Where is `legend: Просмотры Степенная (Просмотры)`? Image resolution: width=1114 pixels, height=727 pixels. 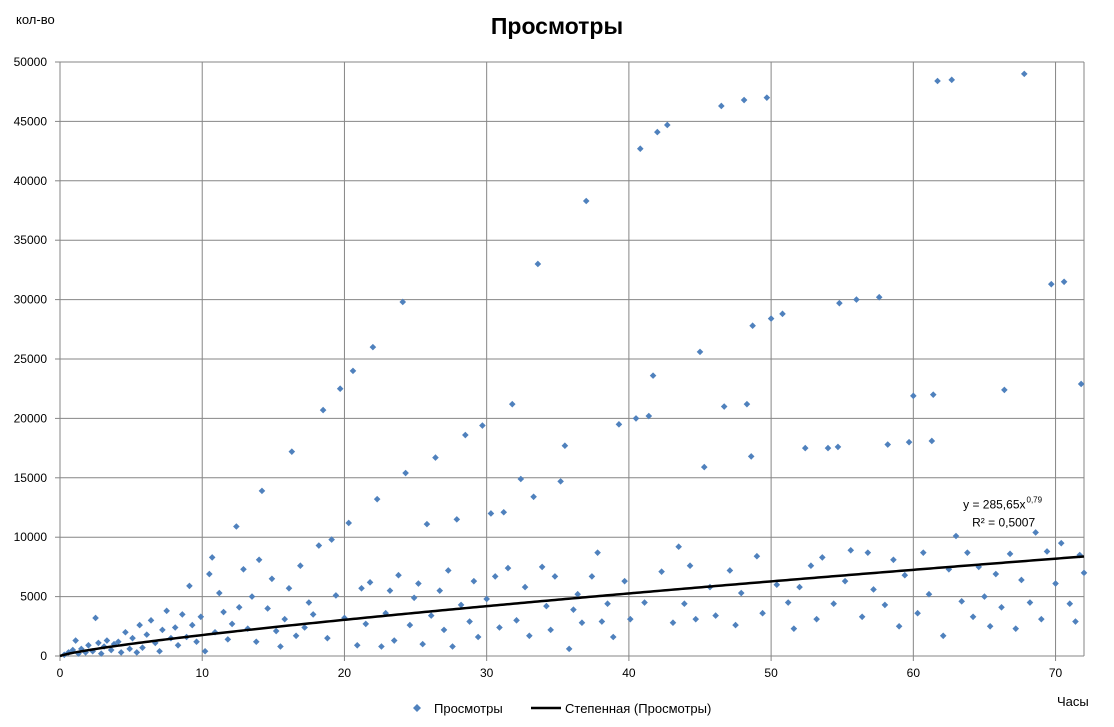 legend: Просмотры Степенная (Просмотры) is located at coordinates (562, 708).